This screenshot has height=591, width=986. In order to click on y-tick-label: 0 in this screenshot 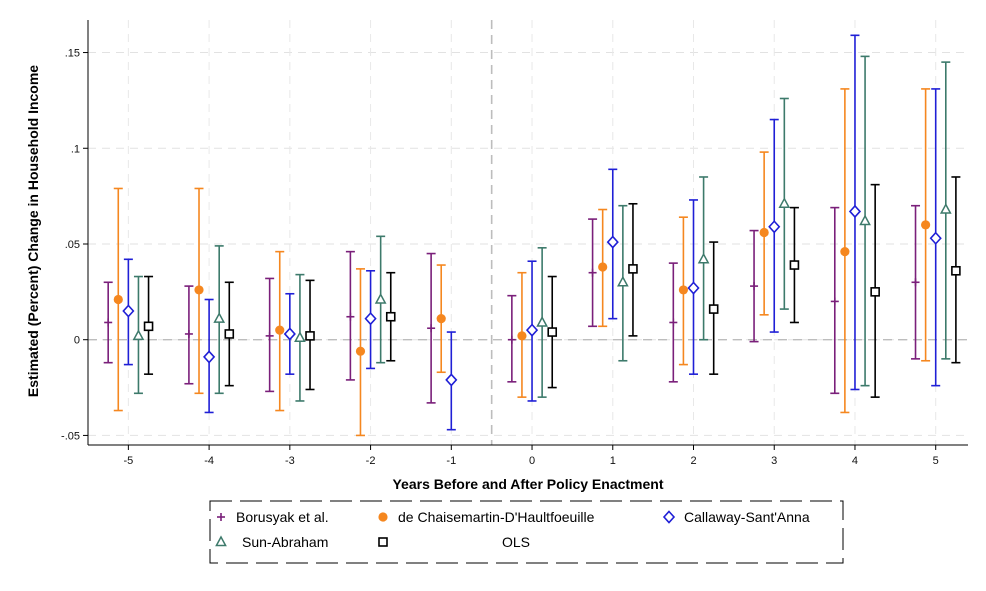, I will do `click(77, 341)`.